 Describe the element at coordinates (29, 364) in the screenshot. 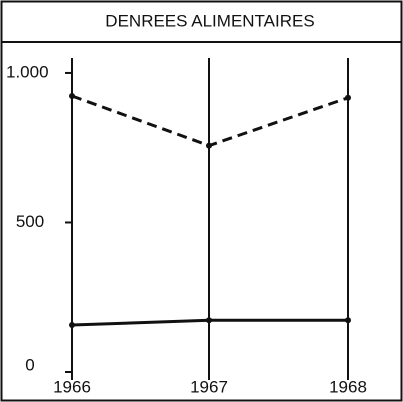

I see `y-tick-label: 0` at that location.